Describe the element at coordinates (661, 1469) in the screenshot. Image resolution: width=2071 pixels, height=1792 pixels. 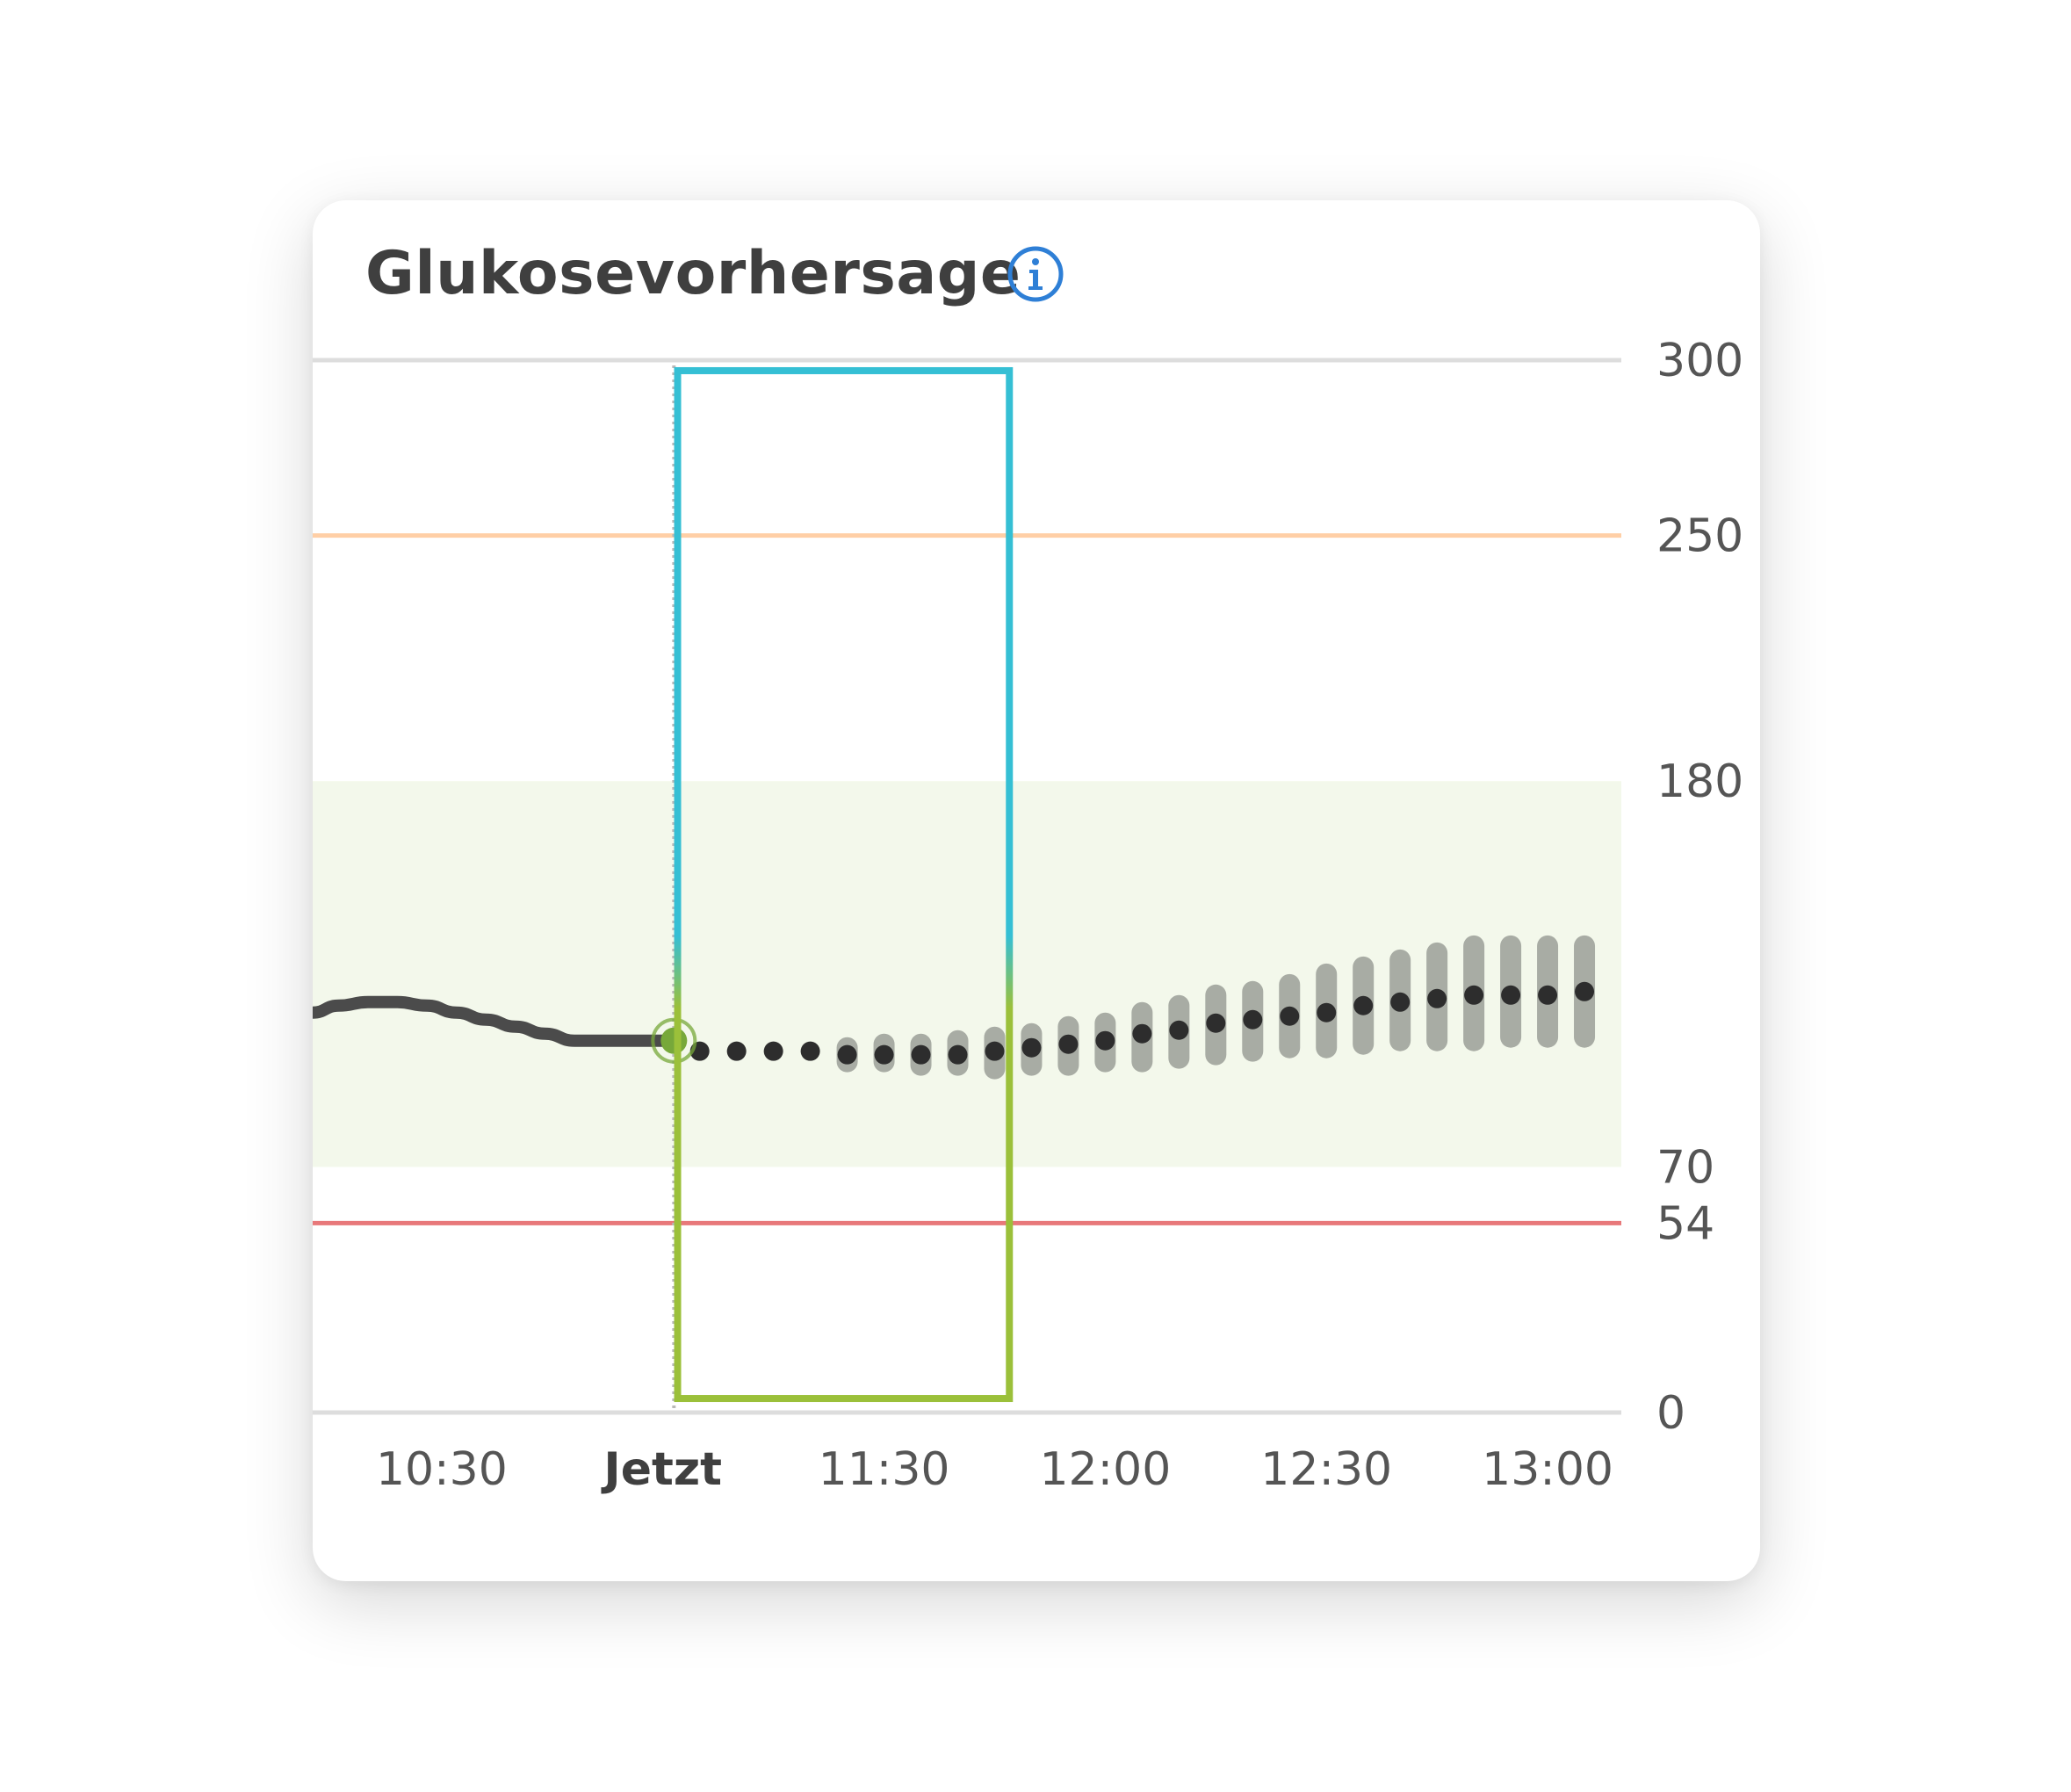
I see `x-tick-label: Jetzt` at that location.